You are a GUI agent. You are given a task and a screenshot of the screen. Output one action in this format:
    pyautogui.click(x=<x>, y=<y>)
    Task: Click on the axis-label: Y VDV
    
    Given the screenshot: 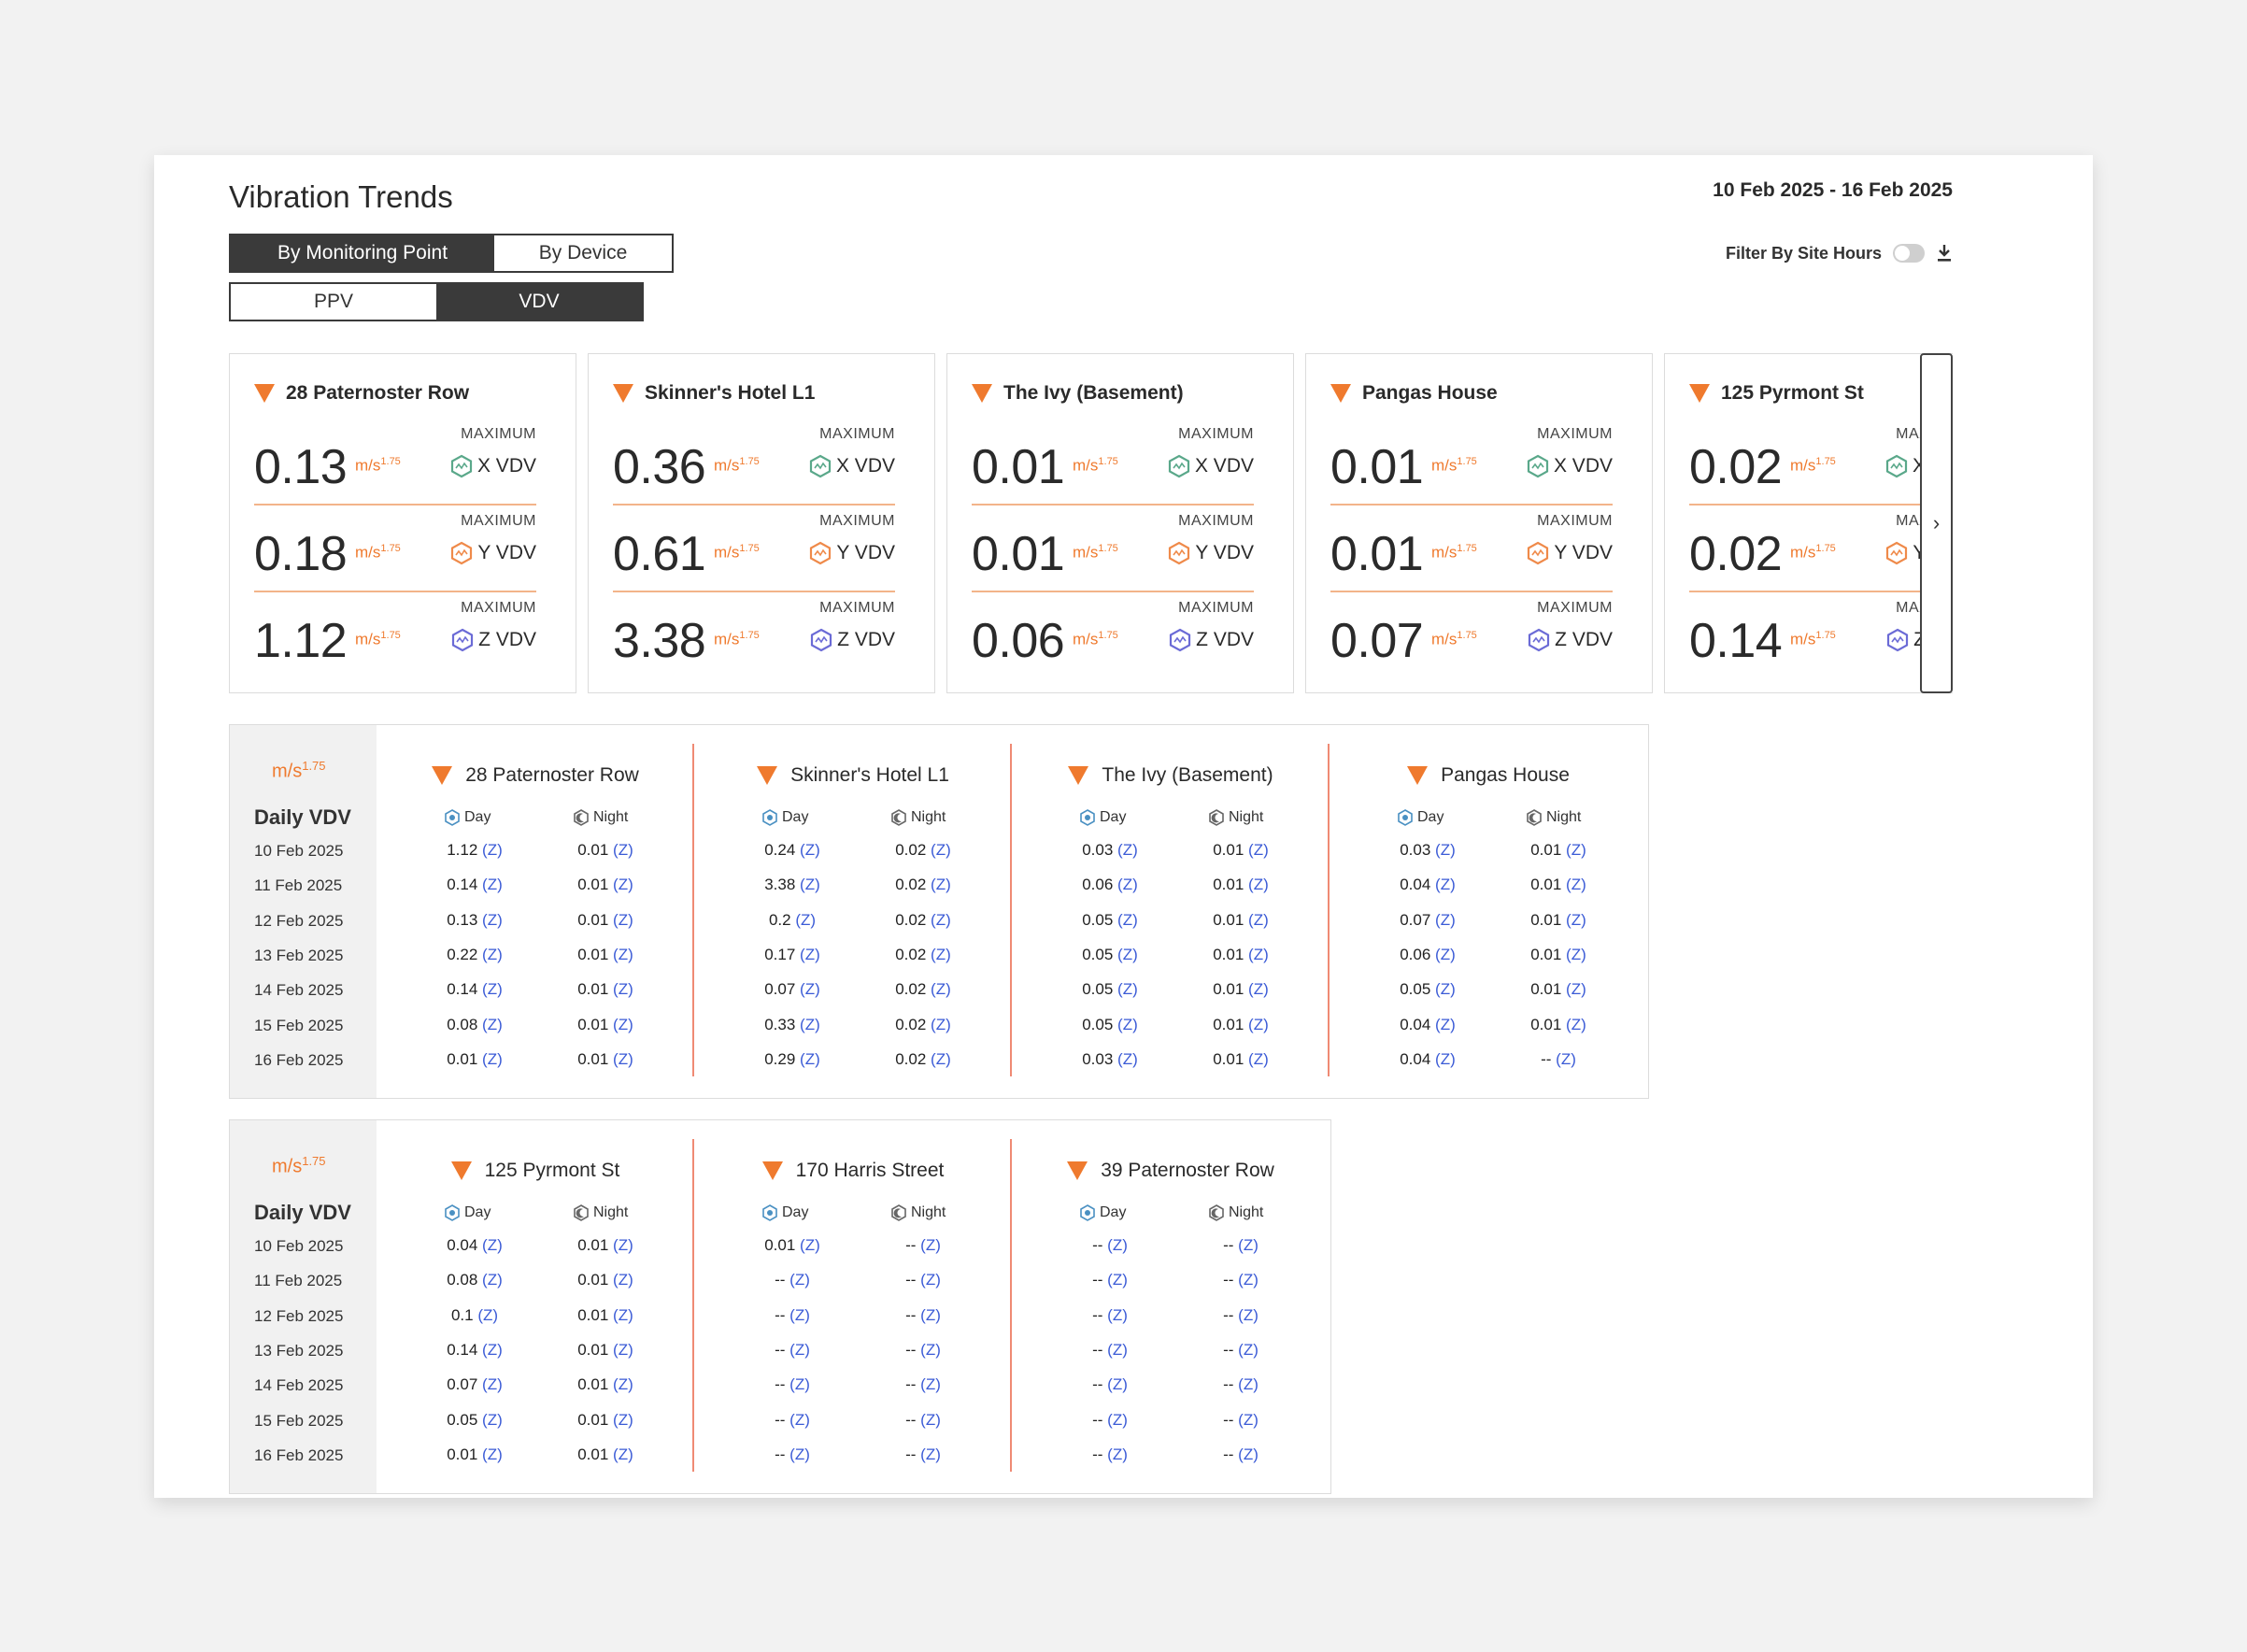 What is the action you would take?
    pyautogui.click(x=1210, y=553)
    